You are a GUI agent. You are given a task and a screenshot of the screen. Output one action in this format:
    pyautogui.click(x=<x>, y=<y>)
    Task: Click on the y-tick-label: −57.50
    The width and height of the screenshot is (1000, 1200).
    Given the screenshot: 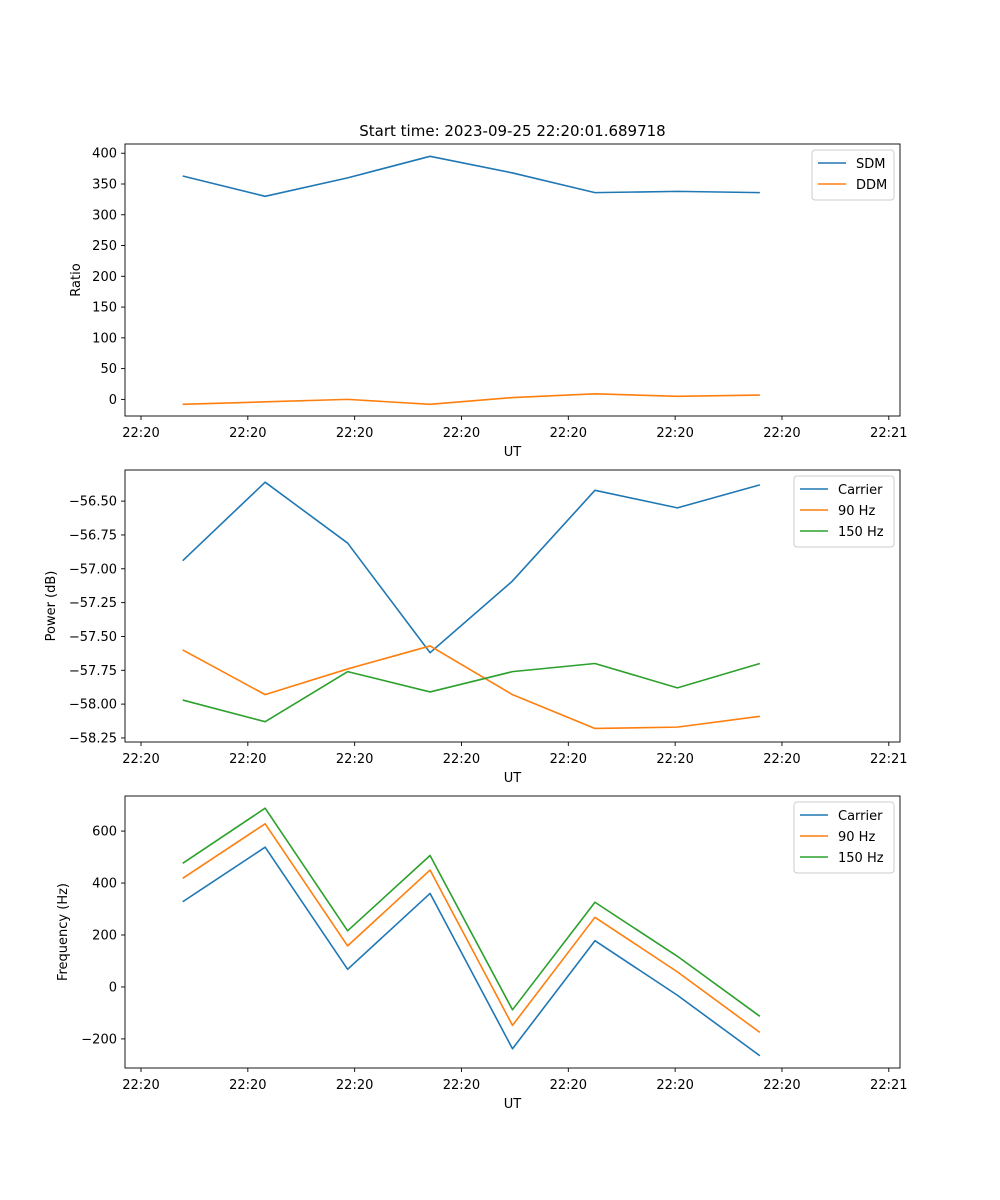 What is the action you would take?
    pyautogui.click(x=93, y=637)
    